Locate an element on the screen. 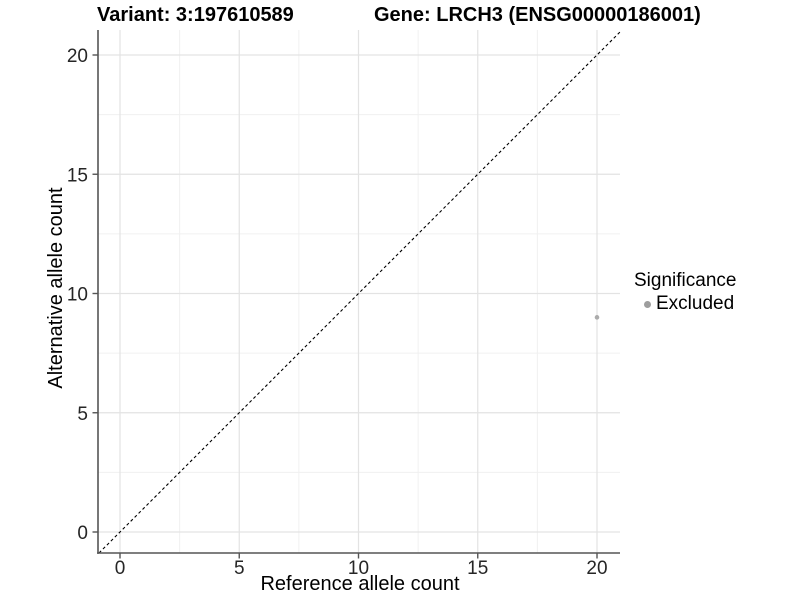  legend-item-excluded: Excluded is located at coordinates (685, 304).